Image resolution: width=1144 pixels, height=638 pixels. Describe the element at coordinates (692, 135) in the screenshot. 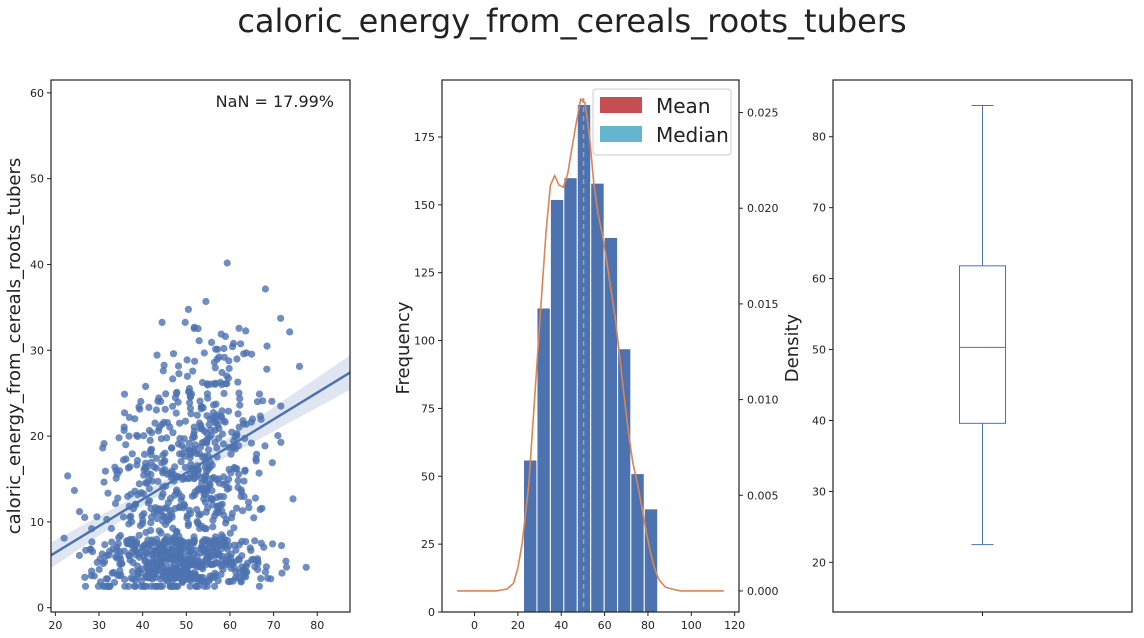

I see `legend-label: Median` at that location.